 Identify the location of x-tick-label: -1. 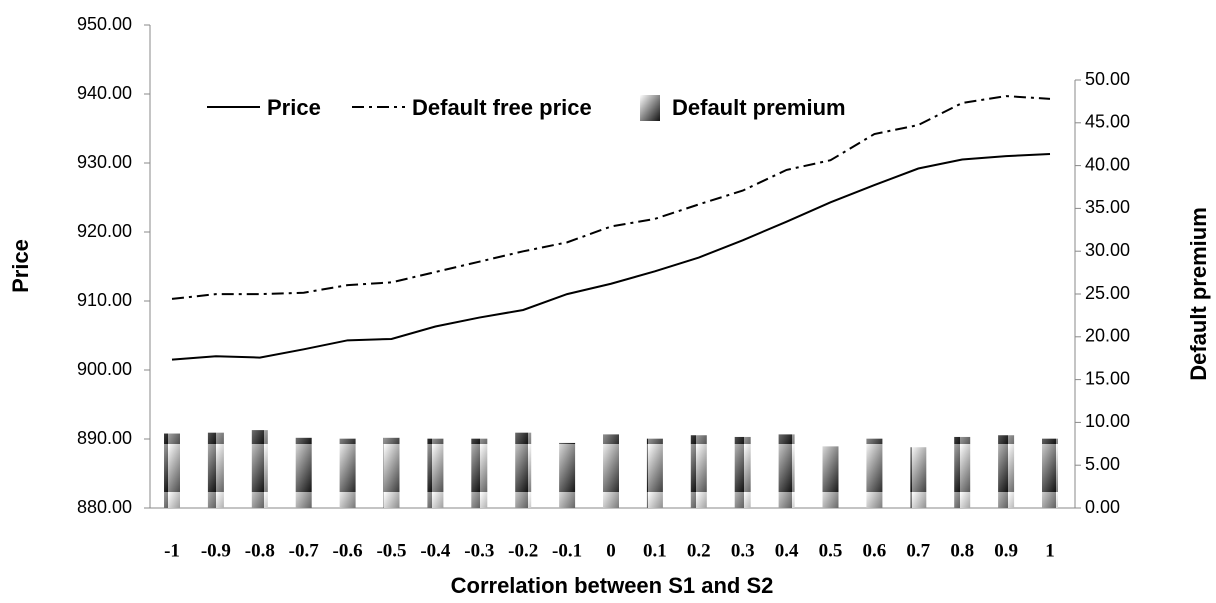
(172, 550).